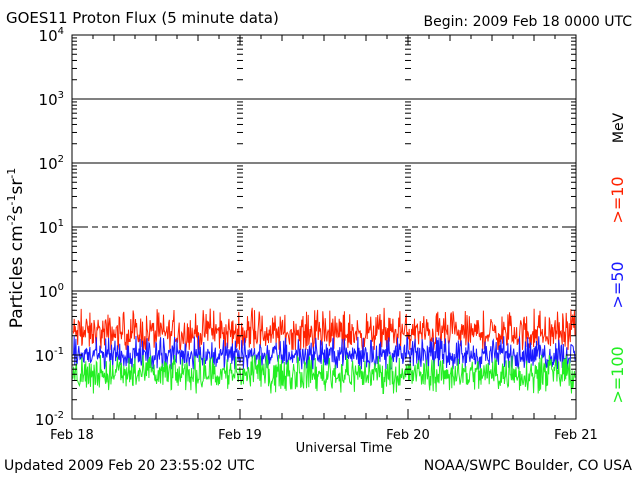  What do you see at coordinates (51, 291) in the screenshot?
I see `y-tick-label: 10⁰` at bounding box center [51, 291].